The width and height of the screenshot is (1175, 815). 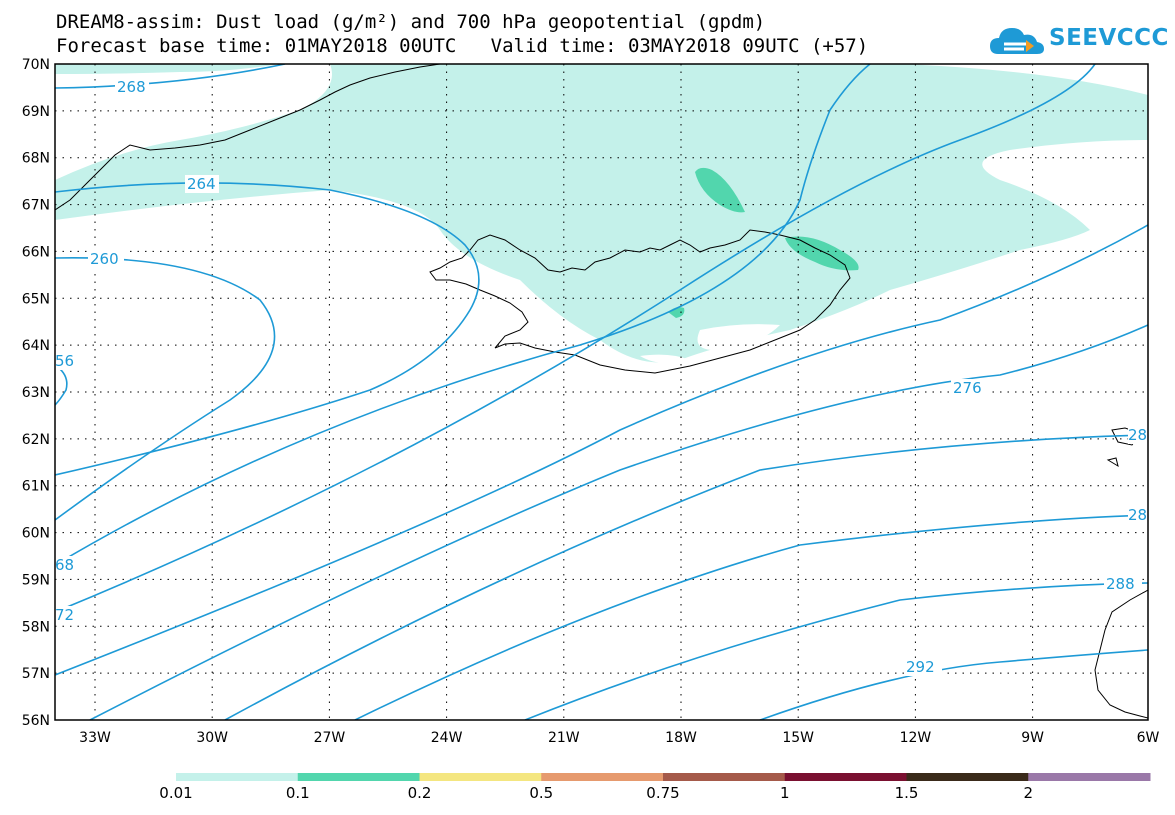 I want to click on lon-label-9W: 9W, so click(x=1032, y=738).